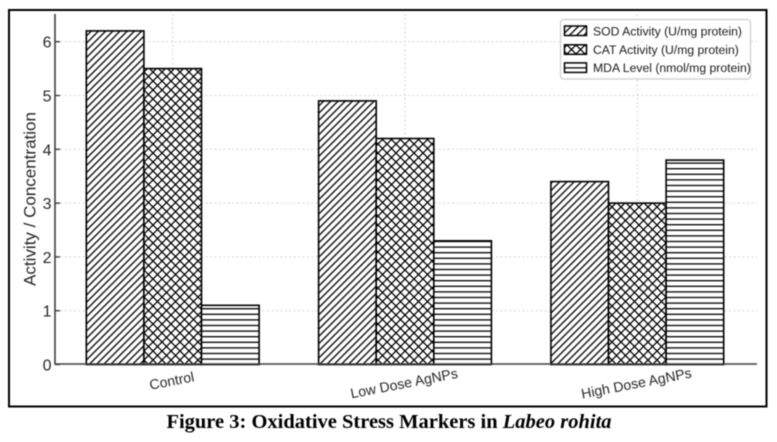 This screenshot has height=442, width=777. I want to click on svg-text: 3, so click(47, 204).